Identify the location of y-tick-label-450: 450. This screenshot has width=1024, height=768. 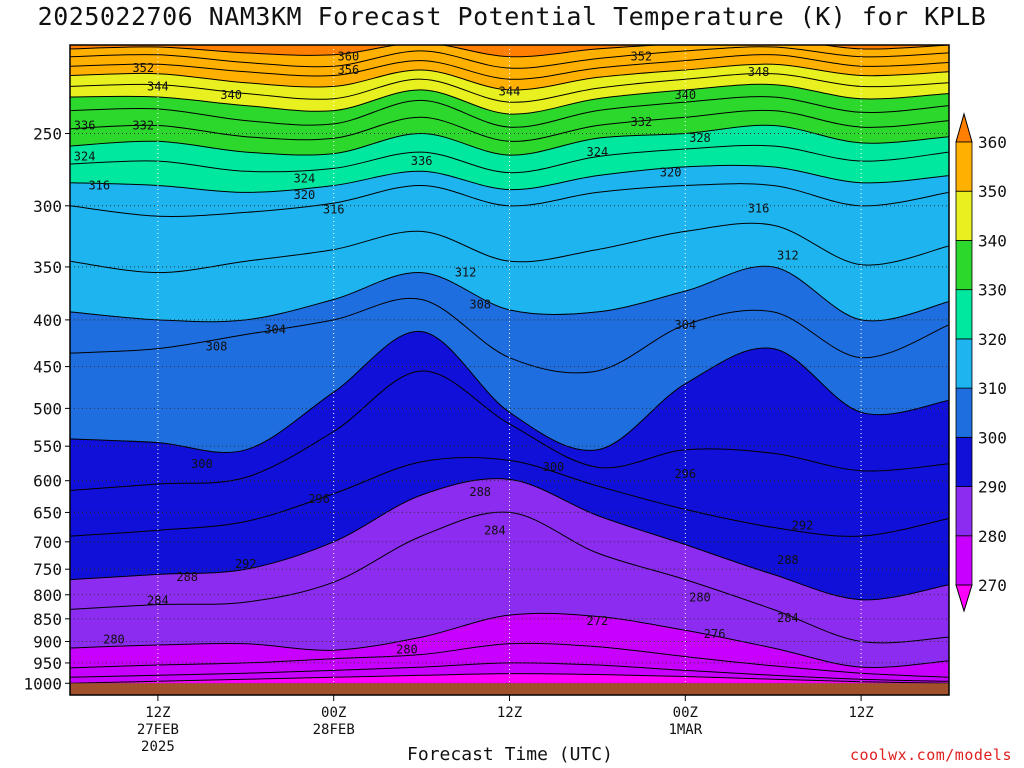
(47, 367).